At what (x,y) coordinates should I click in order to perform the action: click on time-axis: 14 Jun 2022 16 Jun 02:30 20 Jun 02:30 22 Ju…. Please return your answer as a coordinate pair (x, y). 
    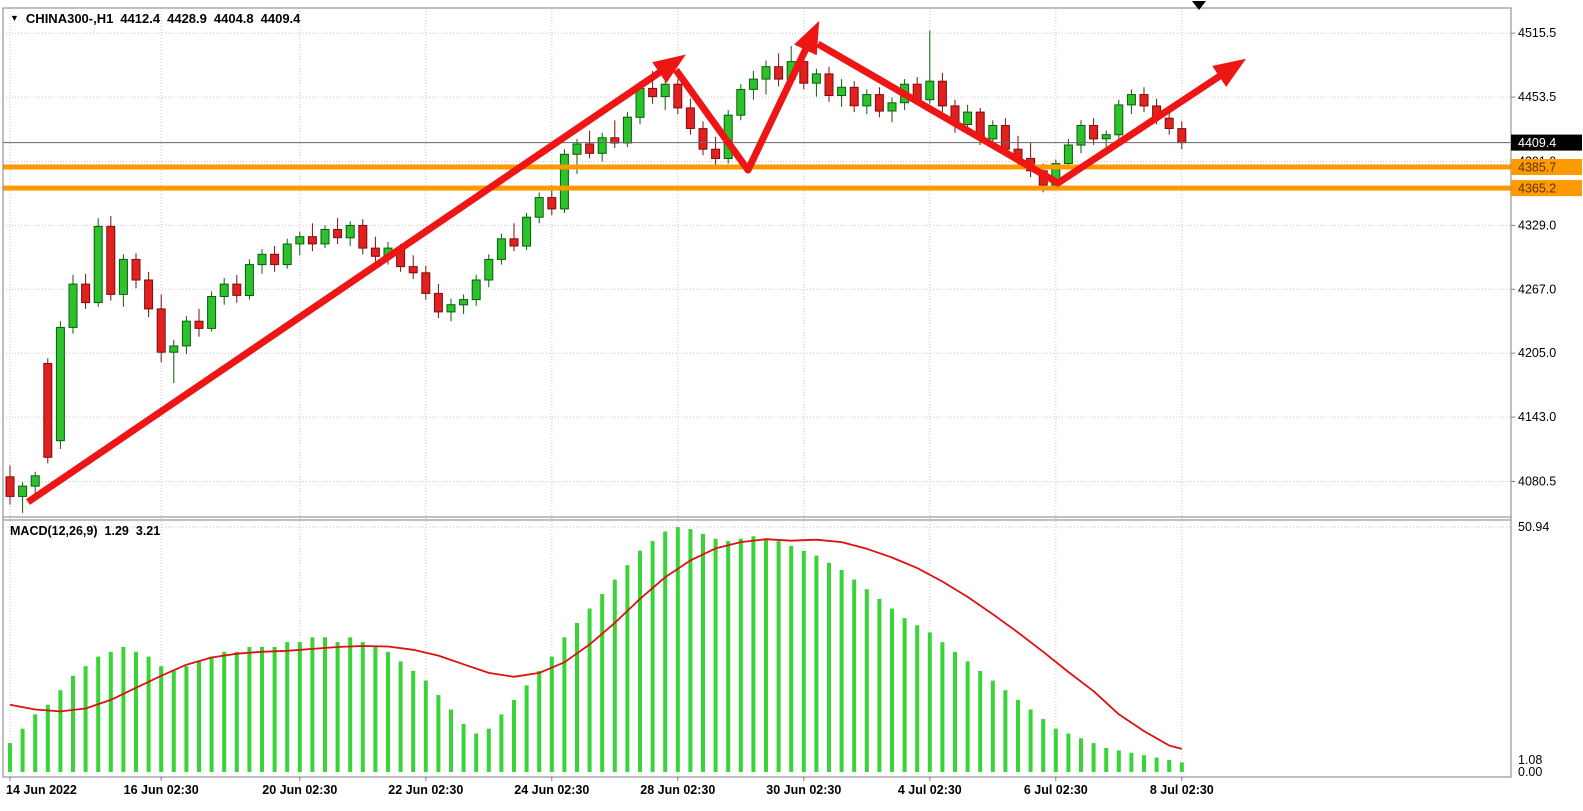
    Looking at the image, I should click on (610, 787).